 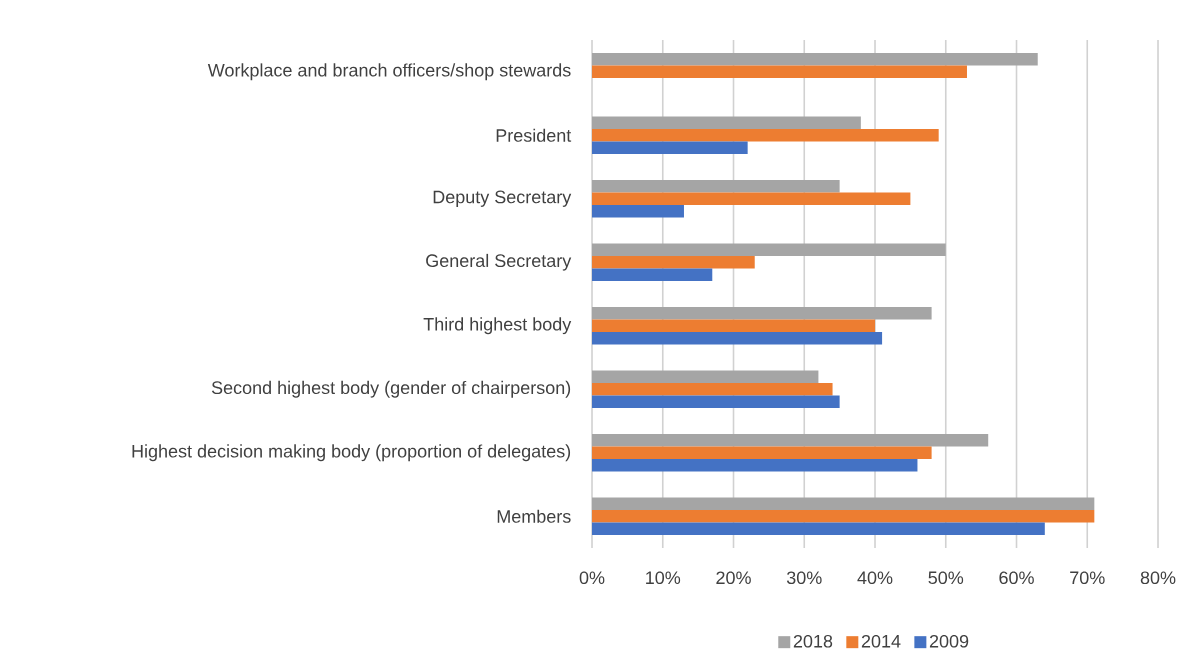 What do you see at coordinates (1087, 578) in the screenshot?
I see `x-tick-label: 70%` at bounding box center [1087, 578].